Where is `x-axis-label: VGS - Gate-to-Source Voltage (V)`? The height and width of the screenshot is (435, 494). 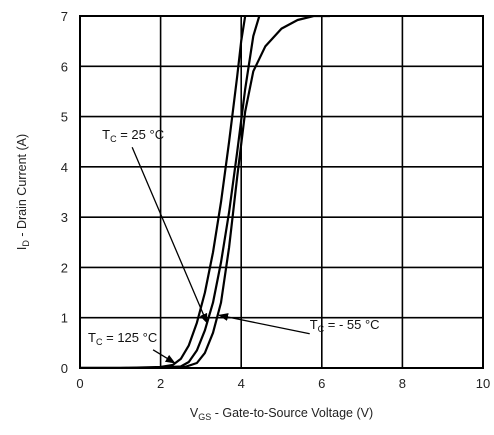
x-axis-label: VGS - Gate-to-Source Voltage (V) is located at coordinates (281, 414).